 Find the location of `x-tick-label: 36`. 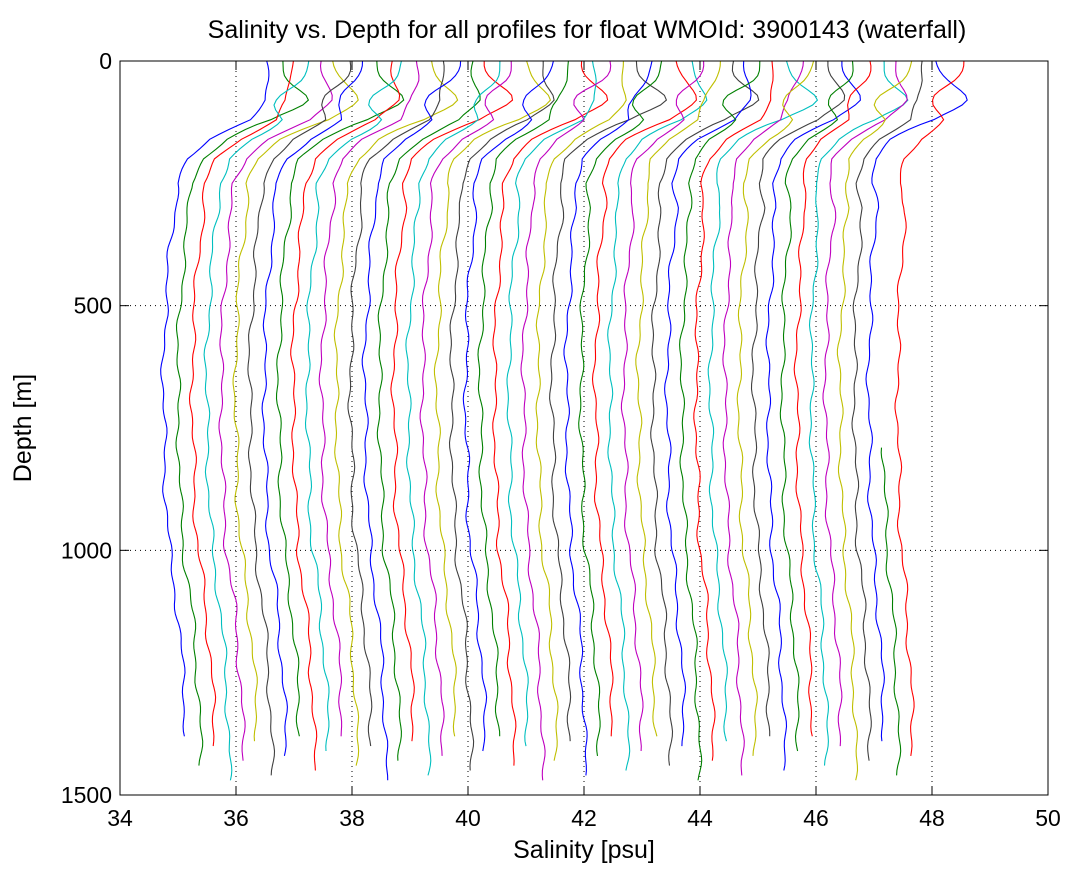

x-tick-label: 36 is located at coordinates (236, 818).